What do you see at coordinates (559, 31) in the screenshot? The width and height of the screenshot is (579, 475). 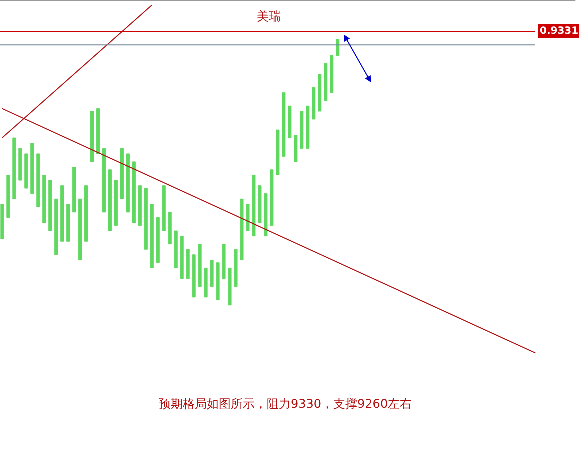 I see `text: 0.9331` at bounding box center [559, 31].